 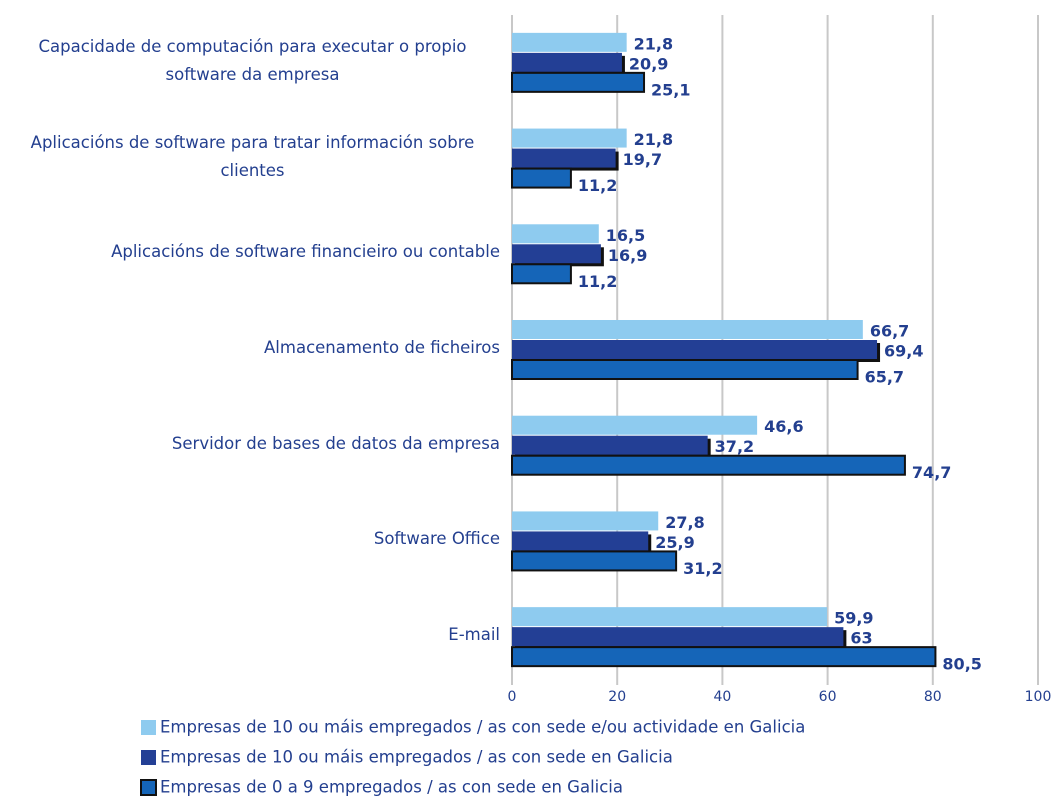 What do you see at coordinates (684, 522) in the screenshot?
I see `value-label: 27,8` at bounding box center [684, 522].